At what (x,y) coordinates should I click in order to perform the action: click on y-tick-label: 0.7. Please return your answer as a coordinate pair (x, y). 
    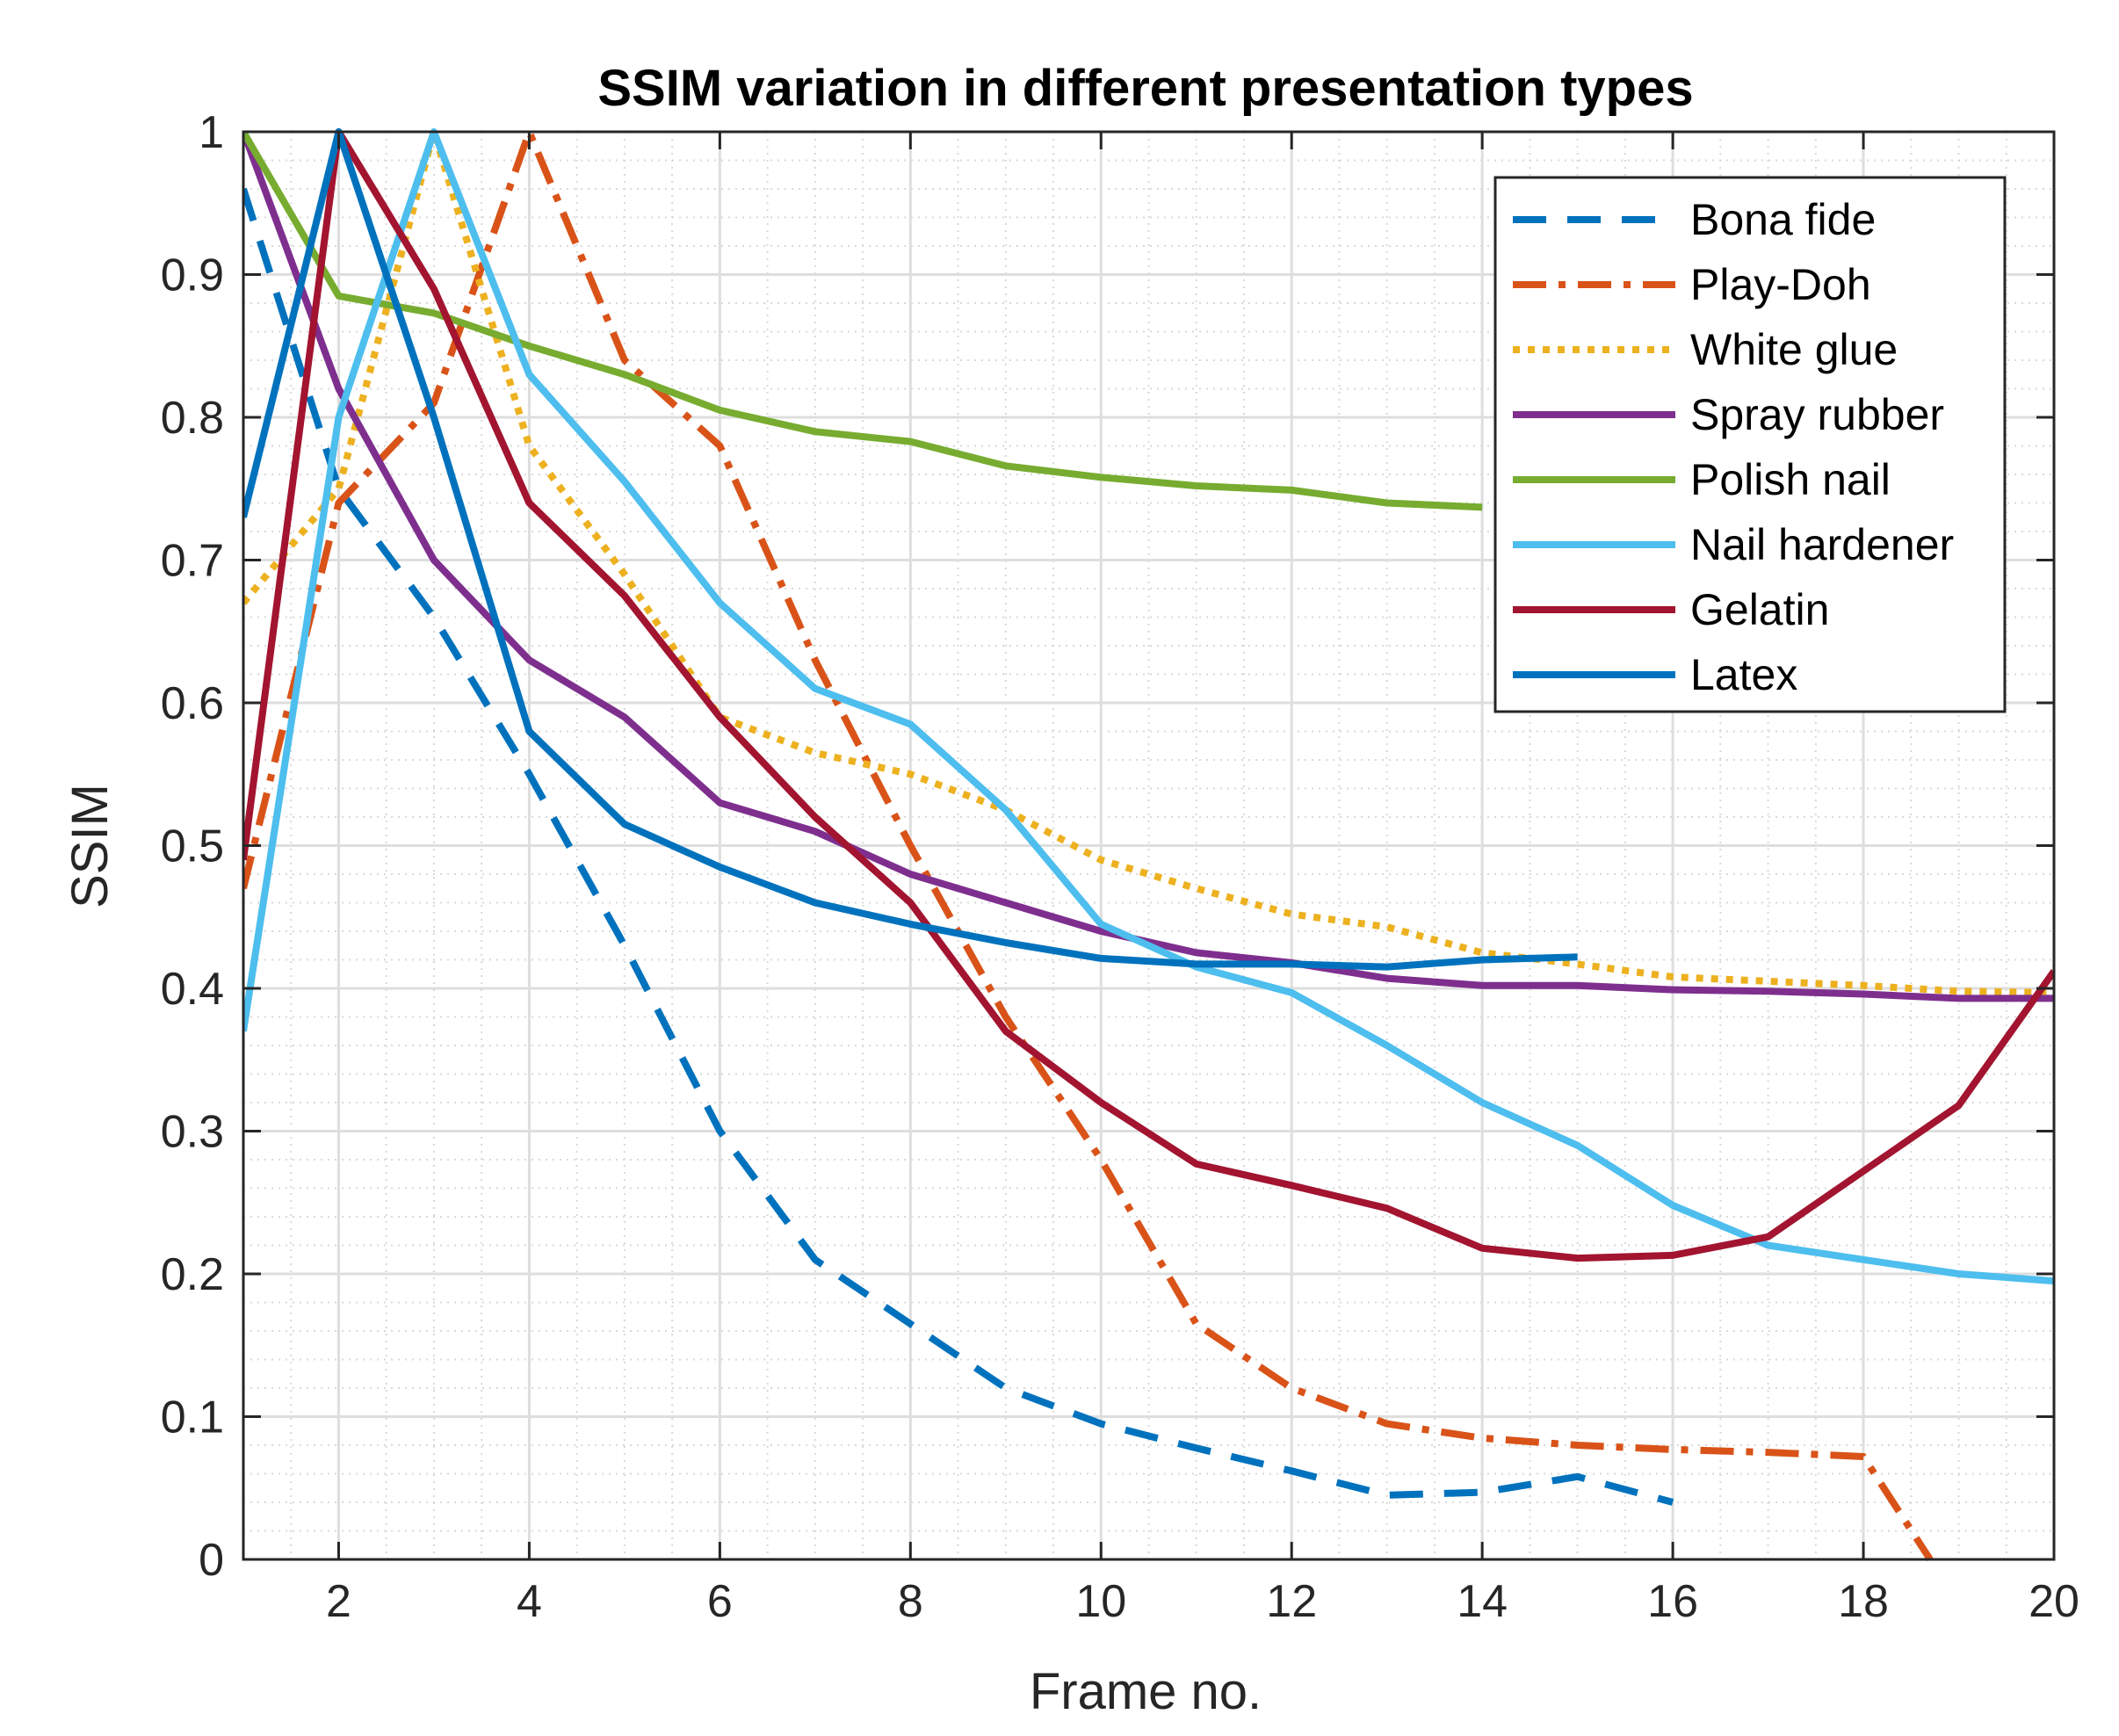
    Looking at the image, I should click on (192, 561).